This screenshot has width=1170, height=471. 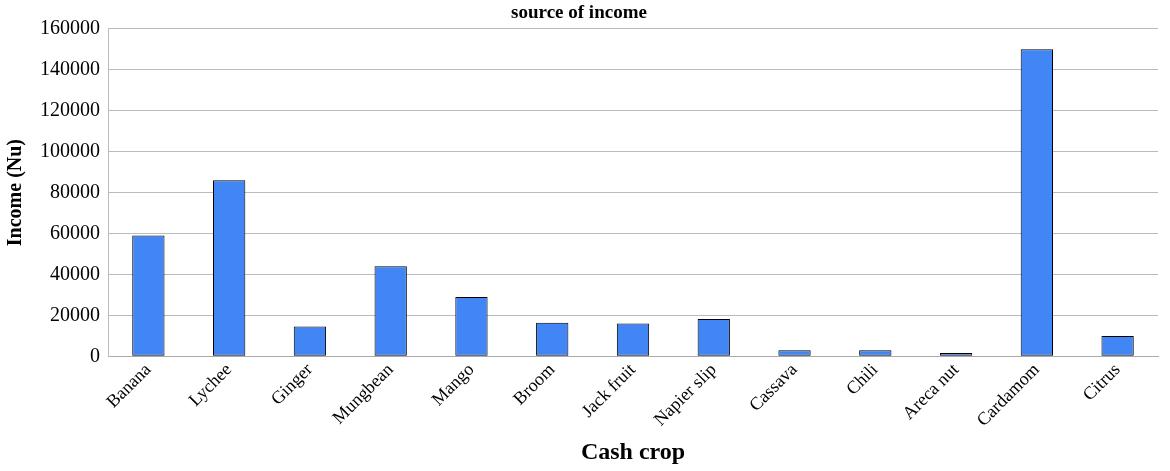 I want to click on y-tick-label: 120000, so click(x=70, y=108).